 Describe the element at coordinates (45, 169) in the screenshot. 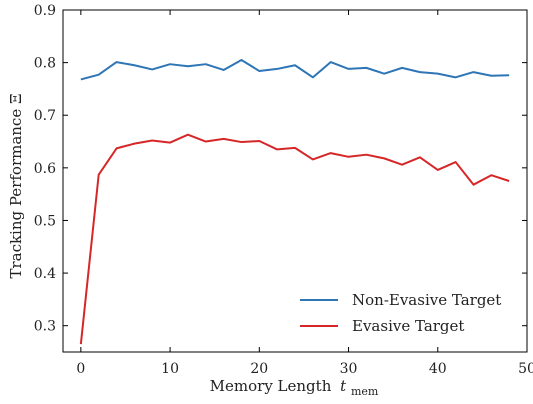

I see `y-tick-label: 0.6` at that location.